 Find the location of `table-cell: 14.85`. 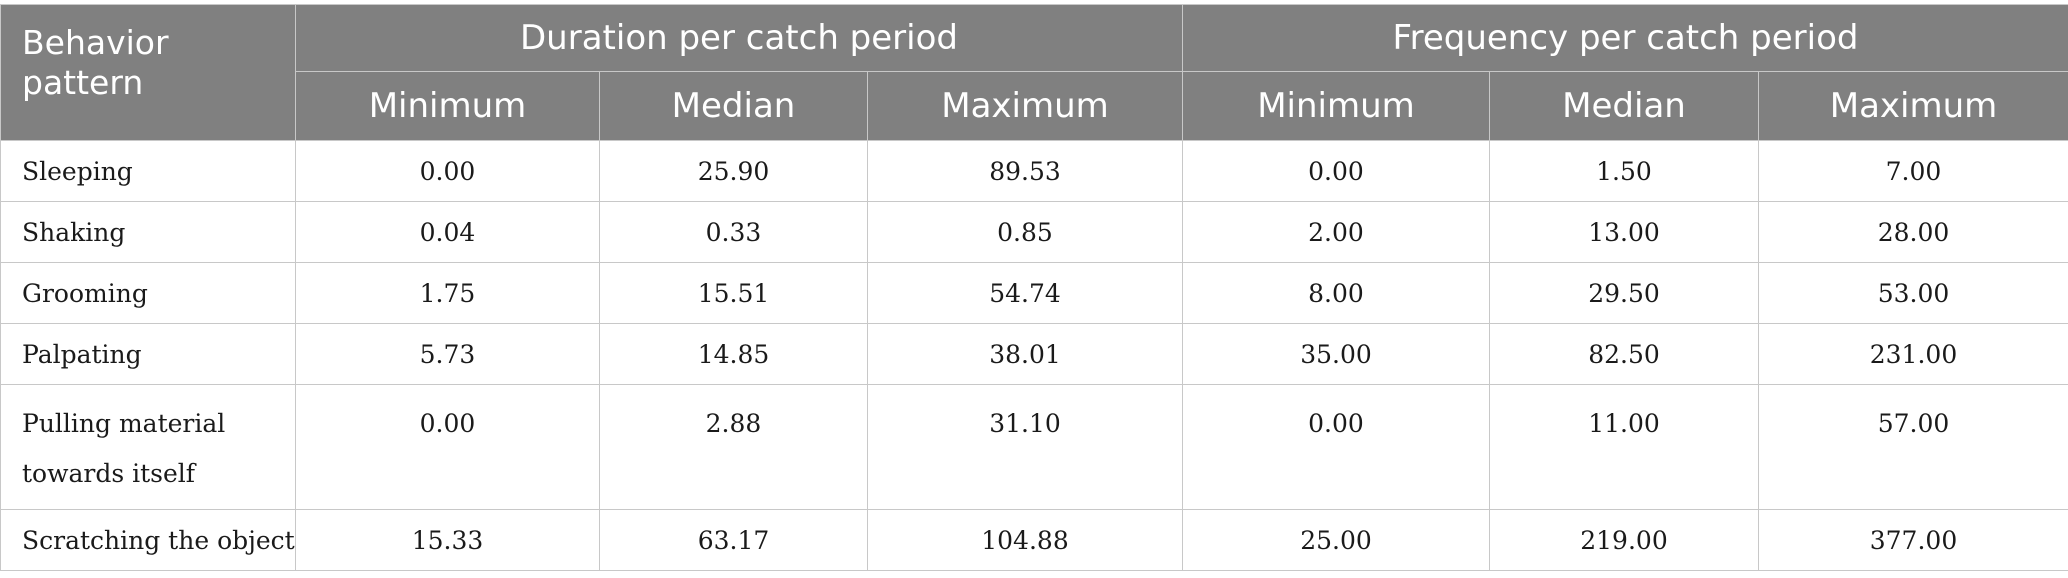

table-cell: 14.85 is located at coordinates (733, 354).